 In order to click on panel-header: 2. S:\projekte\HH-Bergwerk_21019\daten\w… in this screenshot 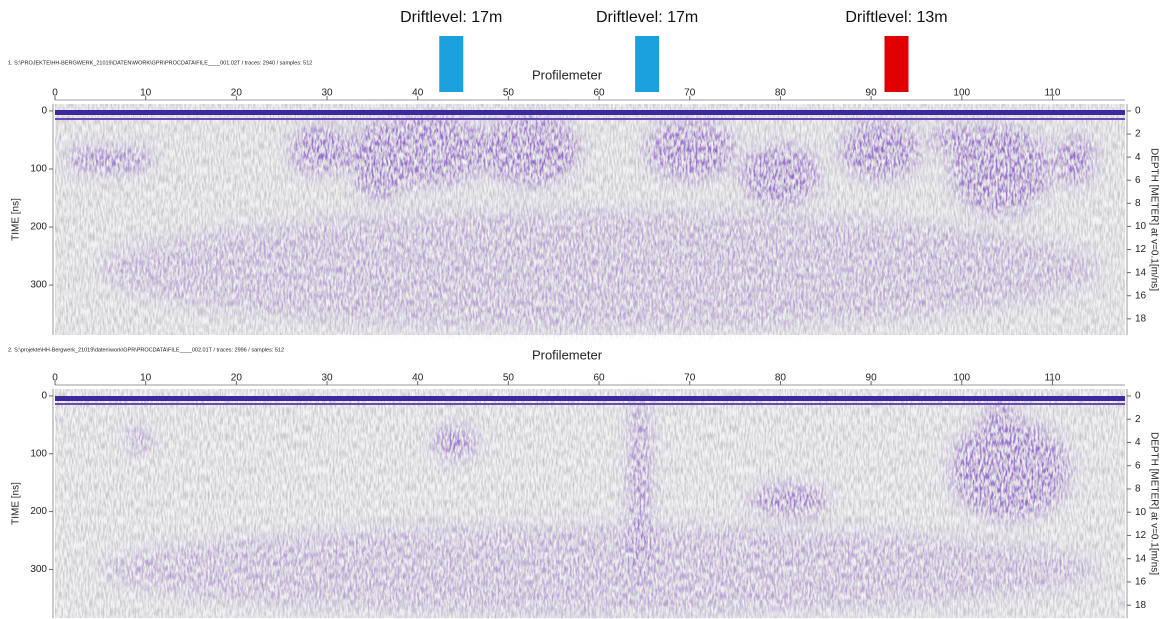, I will do `click(146, 350)`.